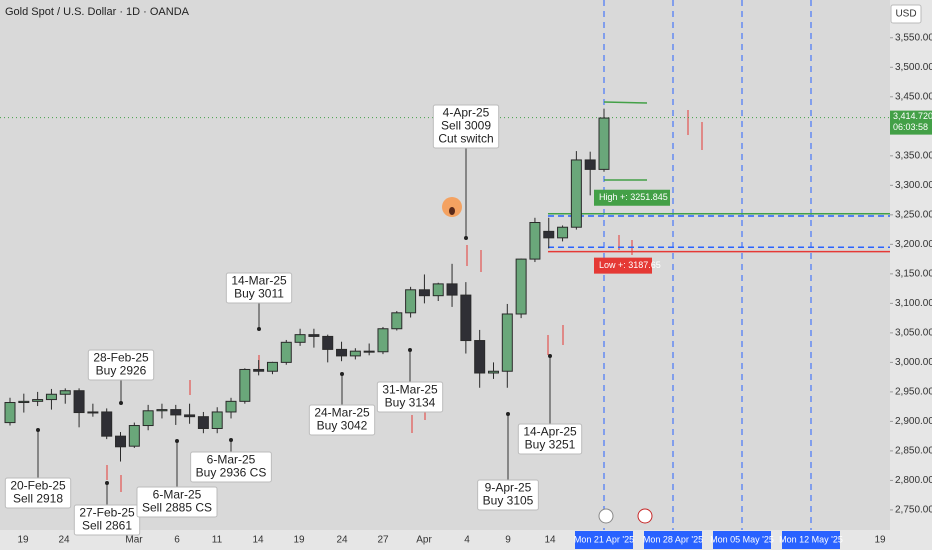 The width and height of the screenshot is (932, 550). I want to click on y-tick-label: 3,300.00, so click(913, 185).